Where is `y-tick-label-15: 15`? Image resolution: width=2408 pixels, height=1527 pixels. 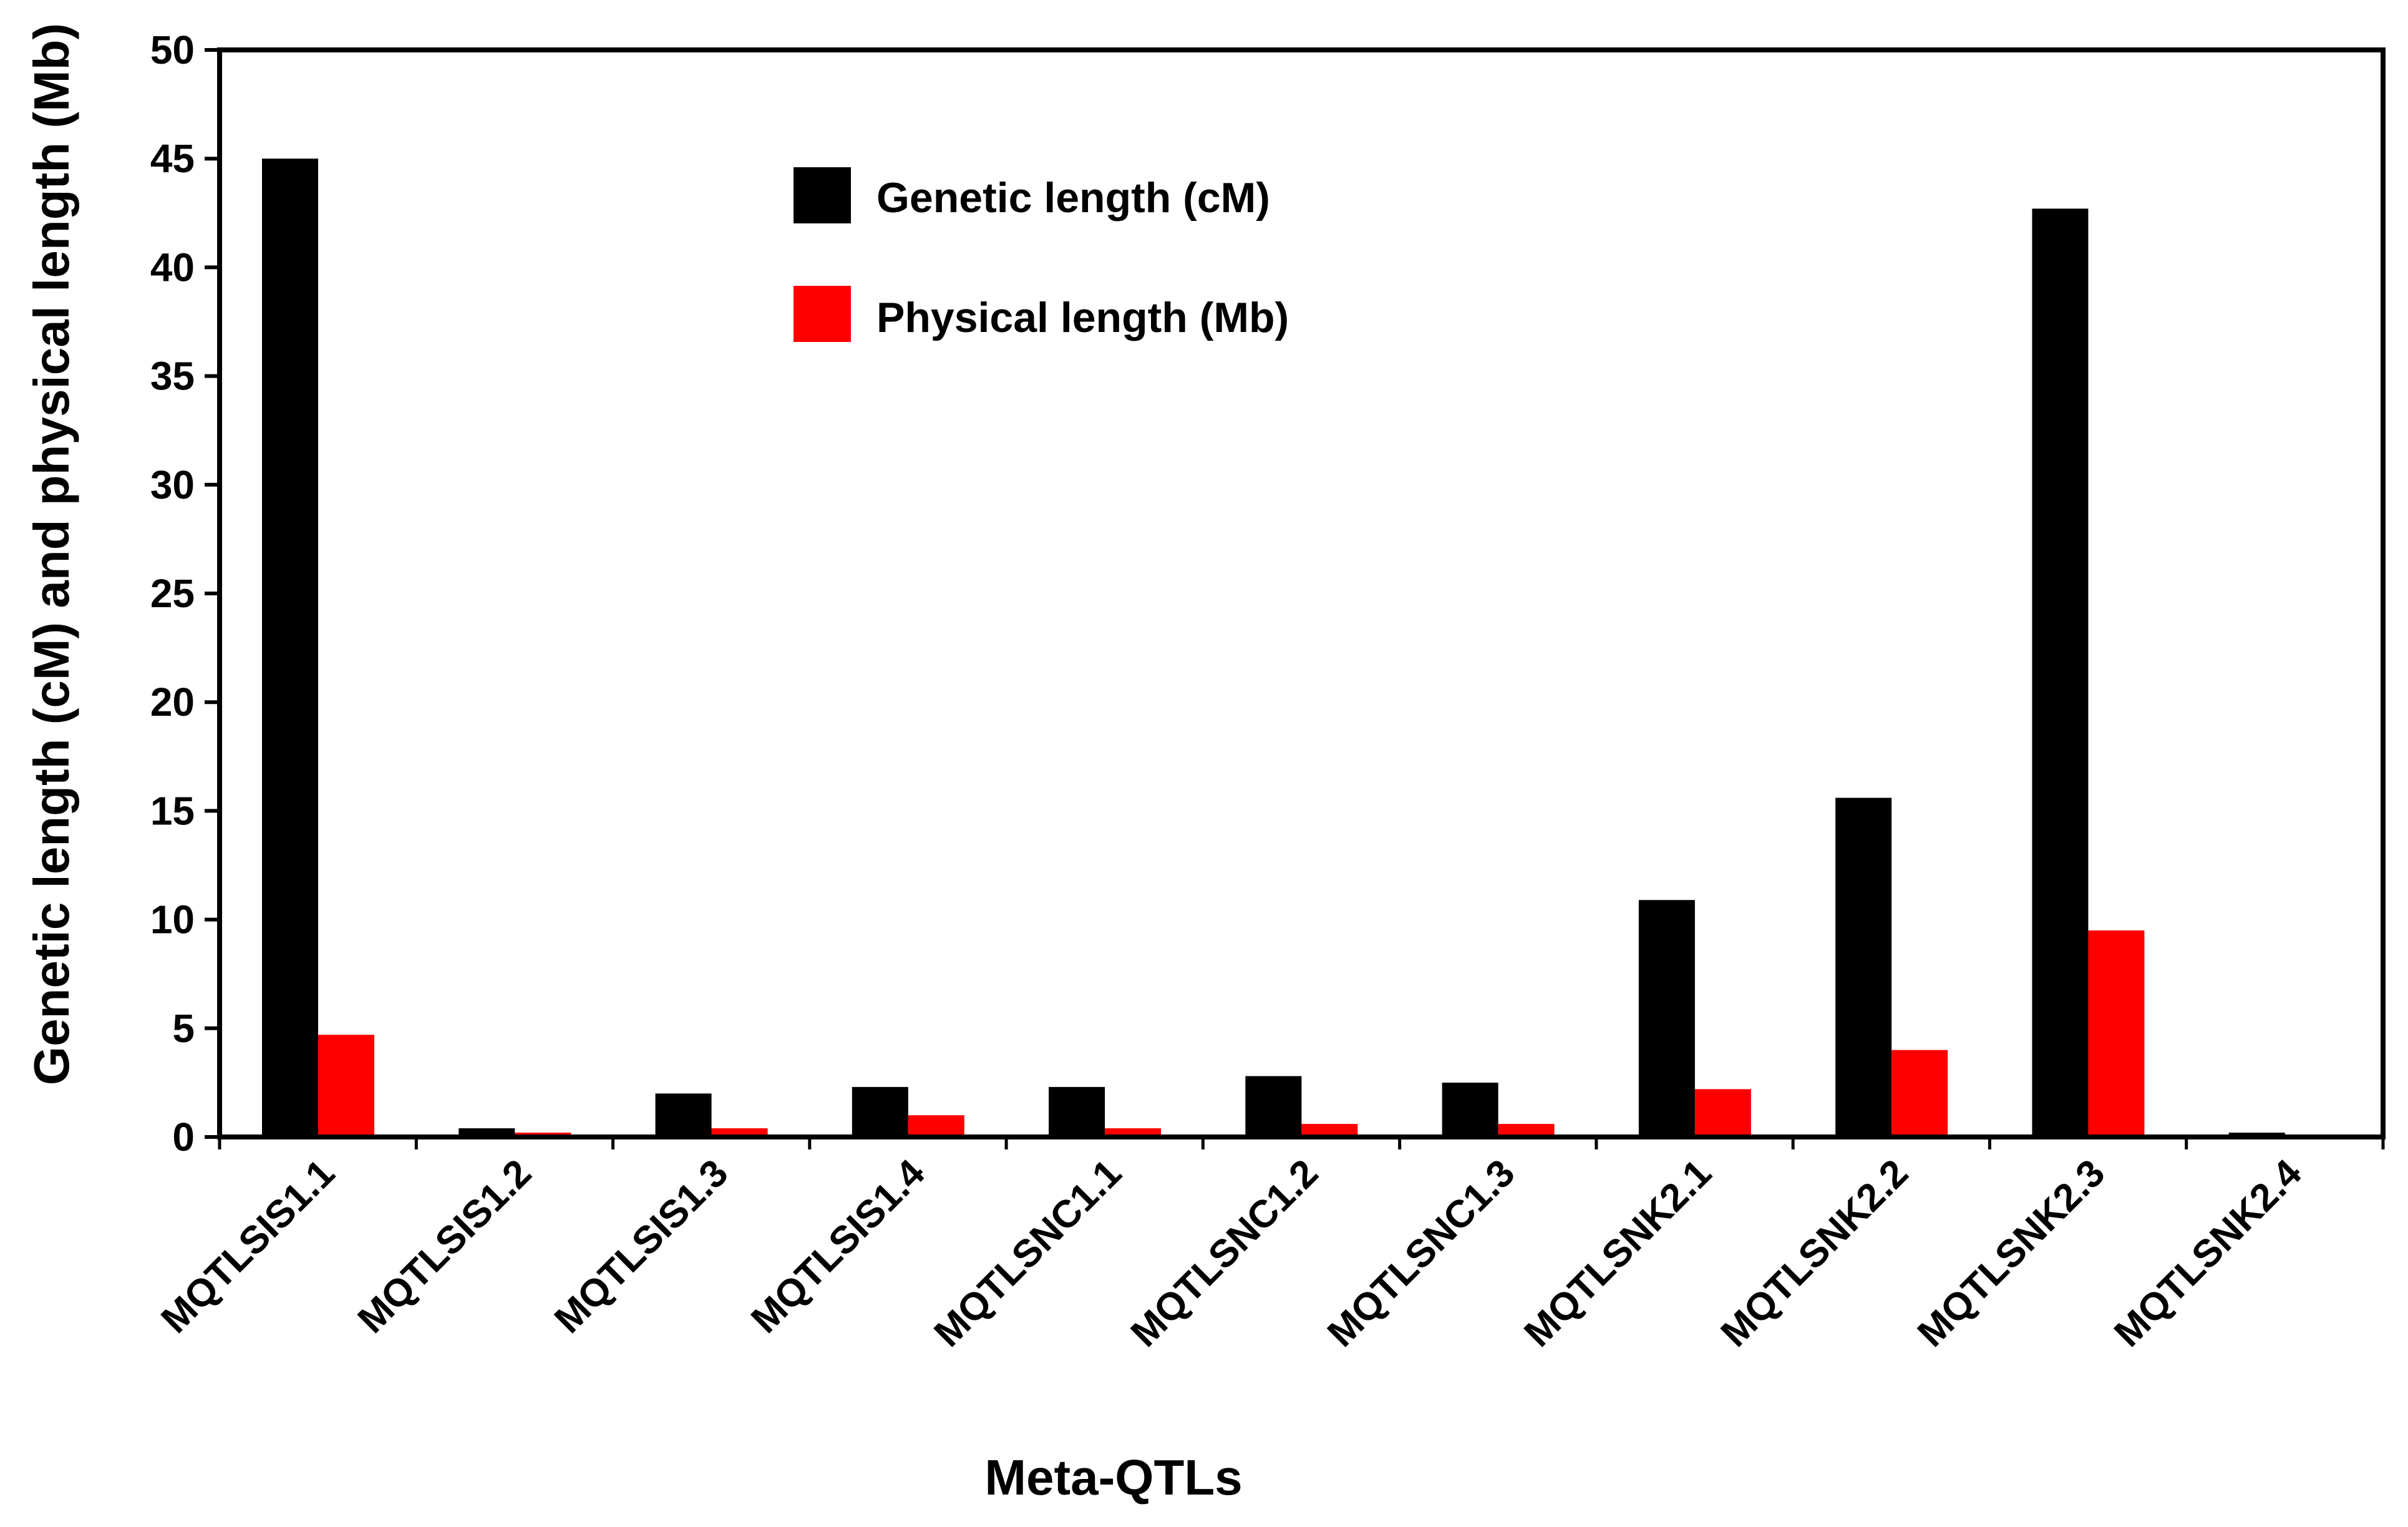
y-tick-label-15: 15 is located at coordinates (172, 810).